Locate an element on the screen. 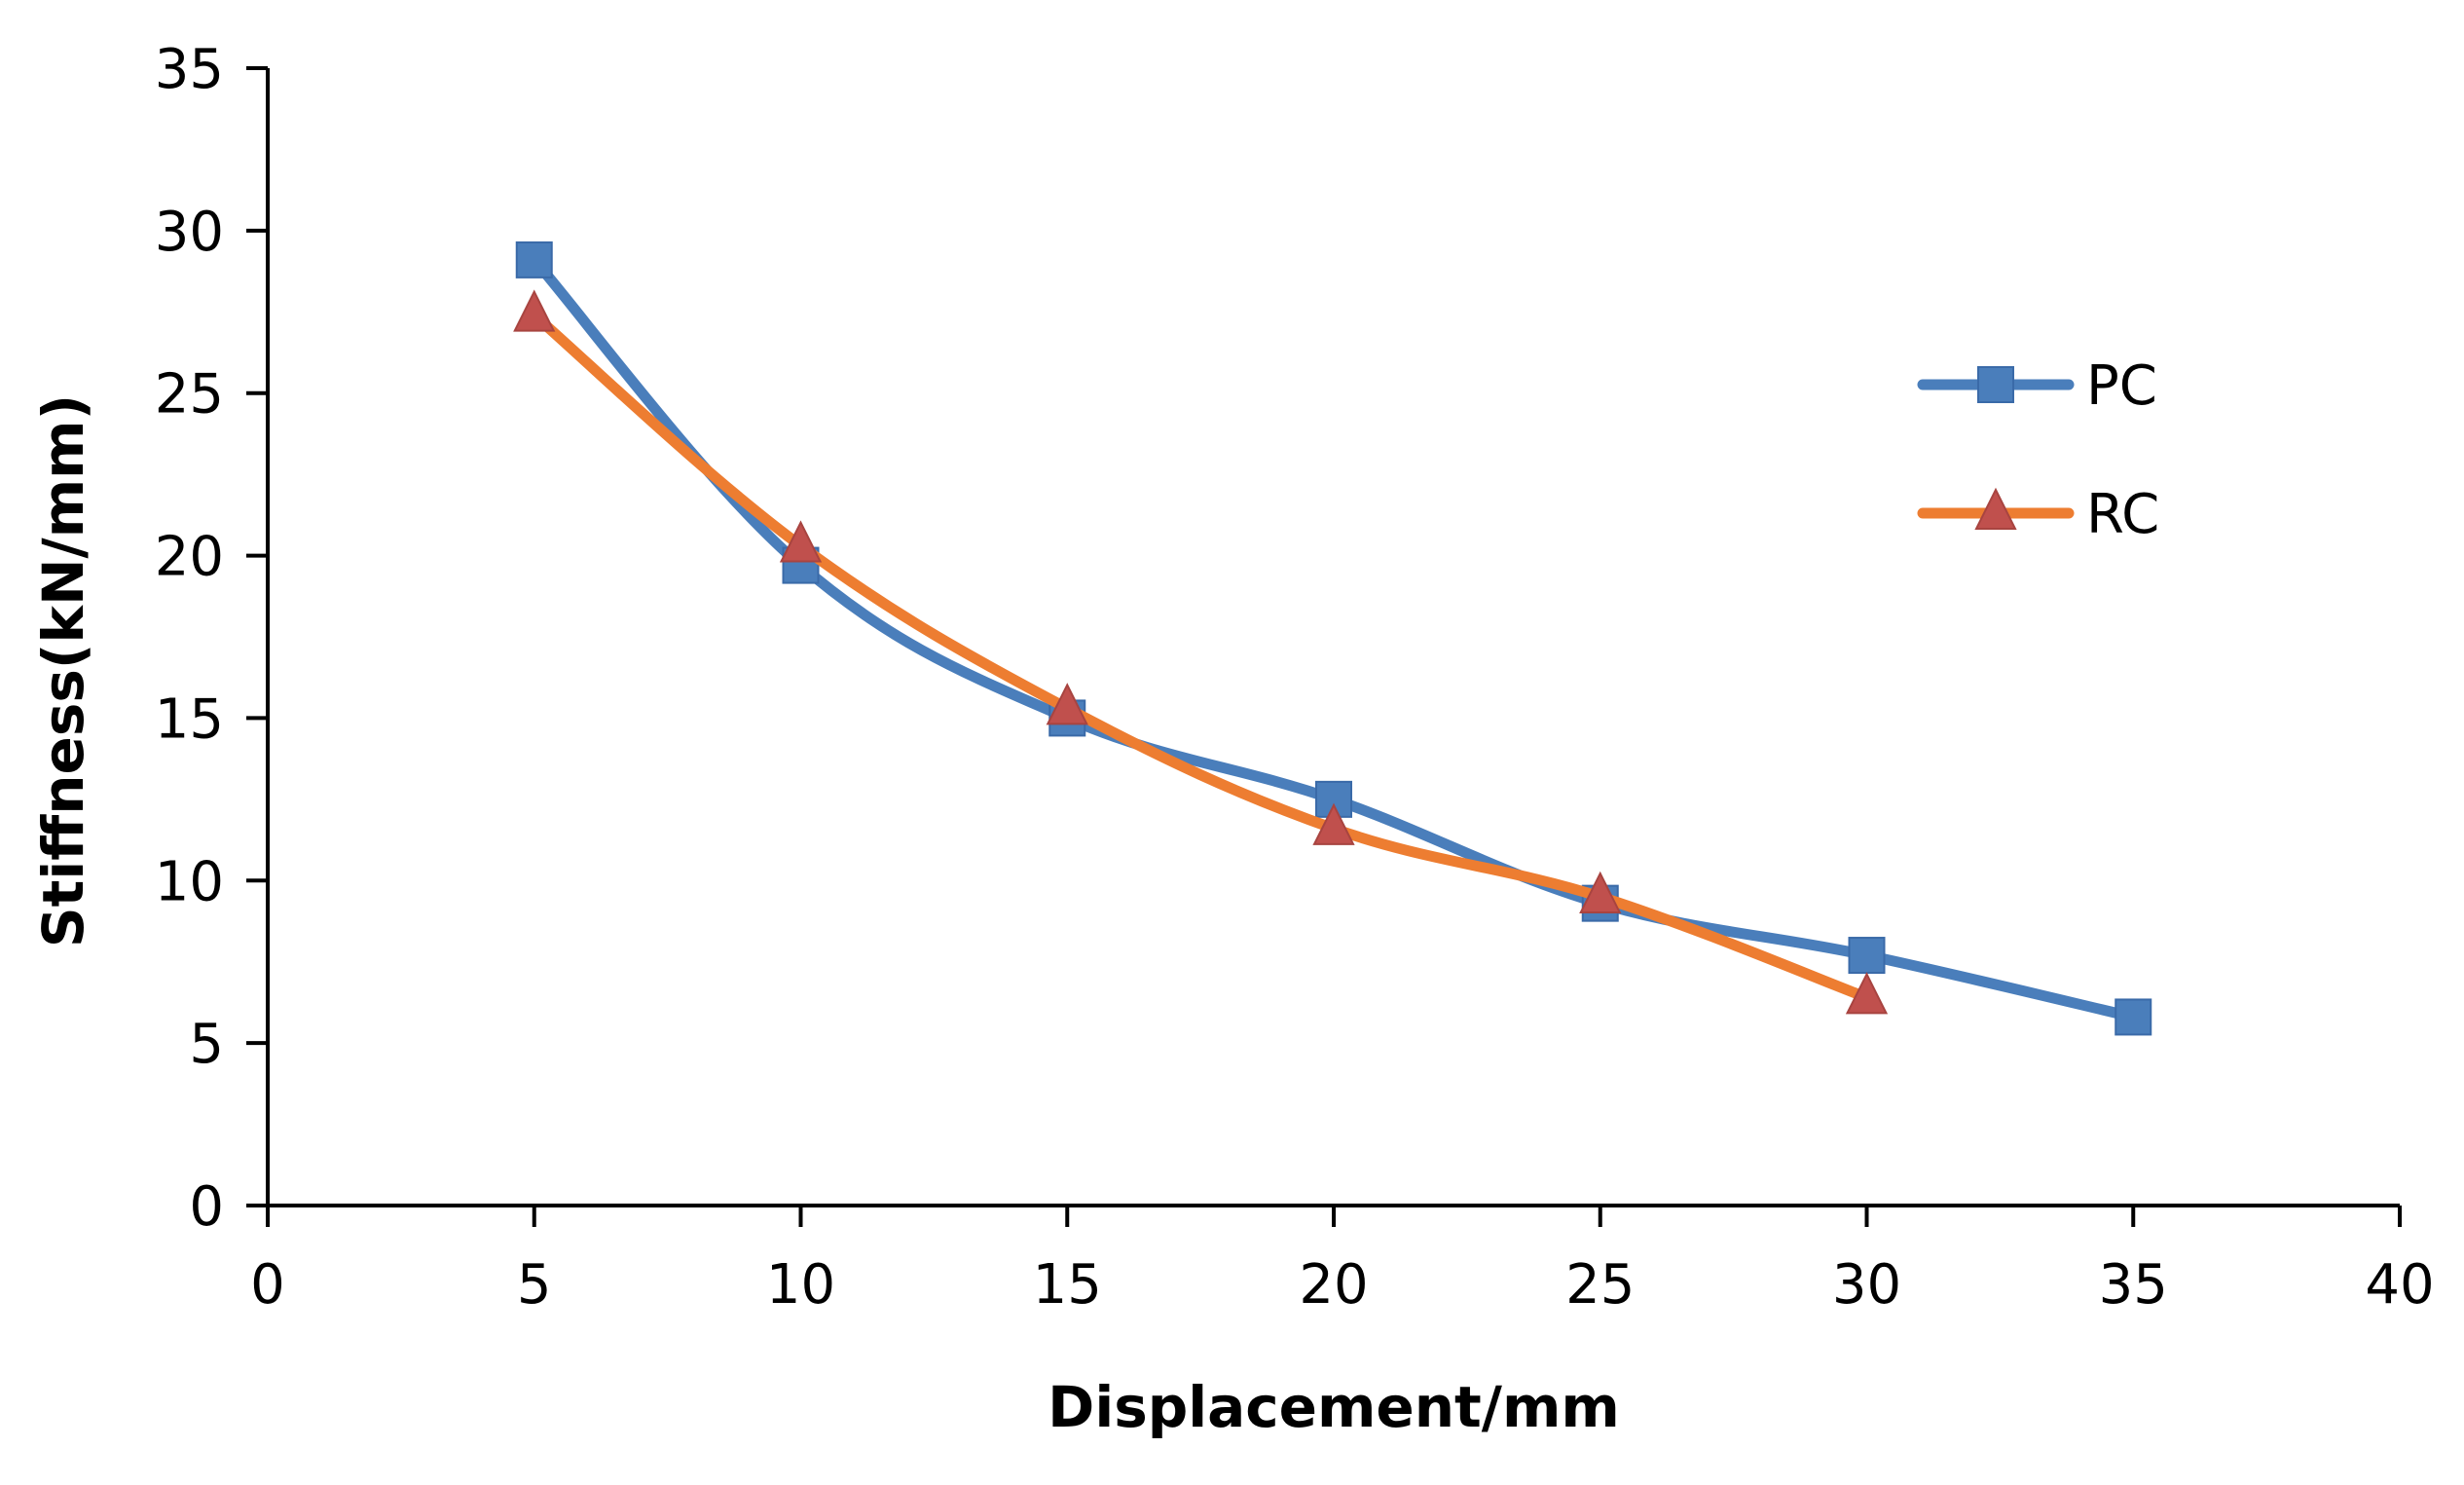  x-tick-label: 35 is located at coordinates (2133, 1285).